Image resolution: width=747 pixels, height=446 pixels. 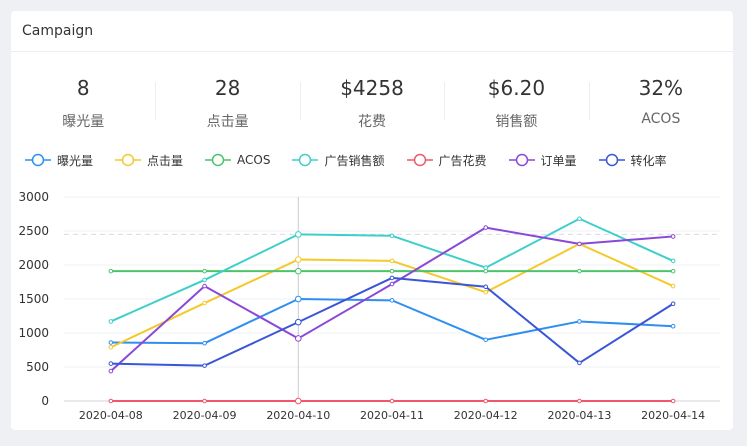 What do you see at coordinates (227, 105) in the screenshot?
I see `stat-clicks: 28 点击量` at bounding box center [227, 105].